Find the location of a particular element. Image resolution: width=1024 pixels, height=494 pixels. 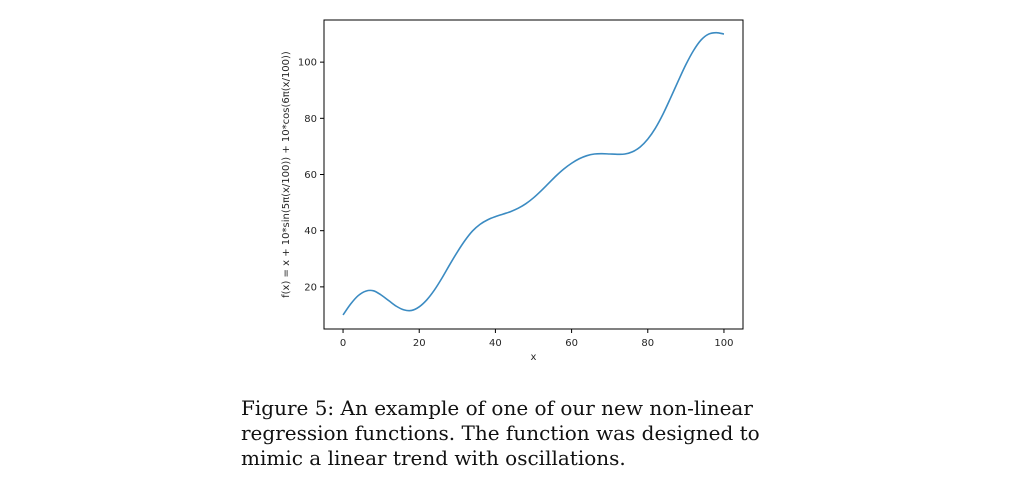

y-axis-ticks: 20 40 60 80 100 is located at coordinates (311, 175).